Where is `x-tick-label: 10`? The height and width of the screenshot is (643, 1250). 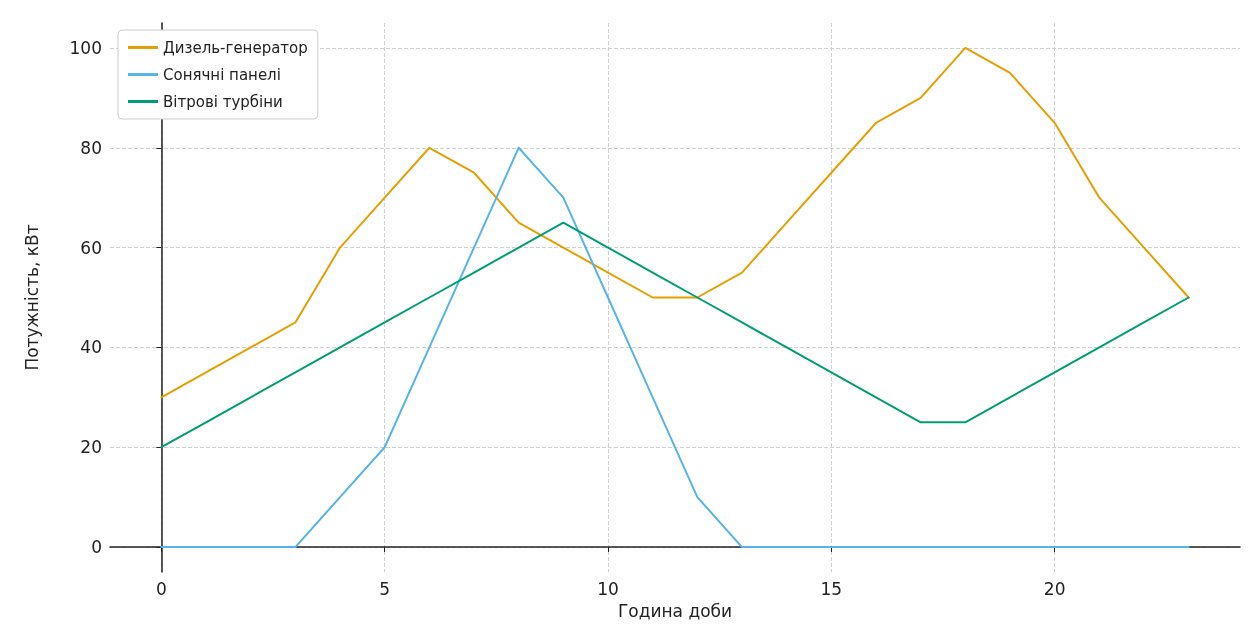 x-tick-label: 10 is located at coordinates (608, 588).